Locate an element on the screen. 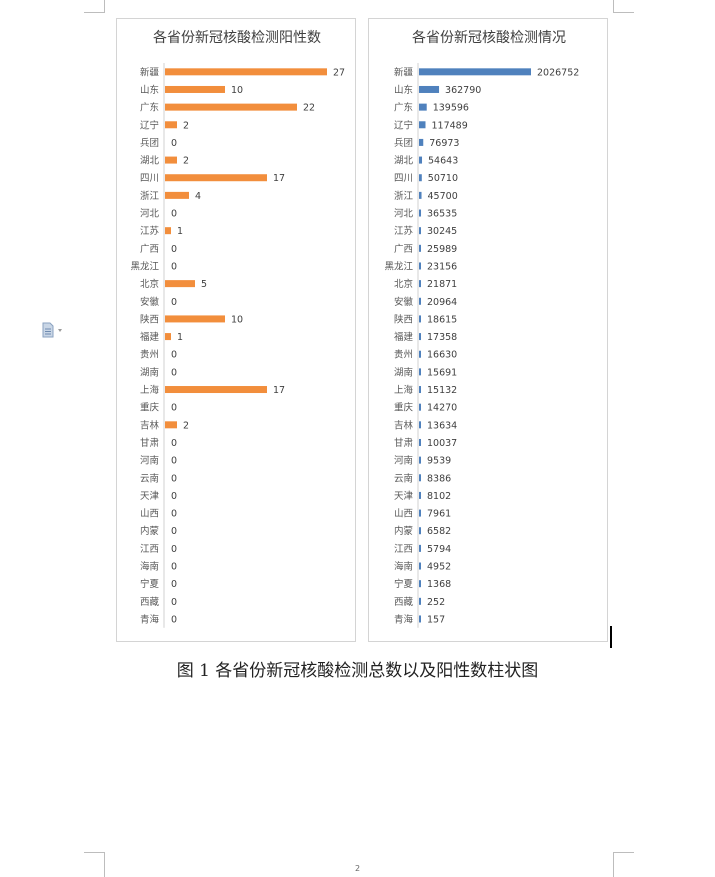 The height and width of the screenshot is (877, 715). category-tick-label: 福建 is located at coordinates (404, 337).